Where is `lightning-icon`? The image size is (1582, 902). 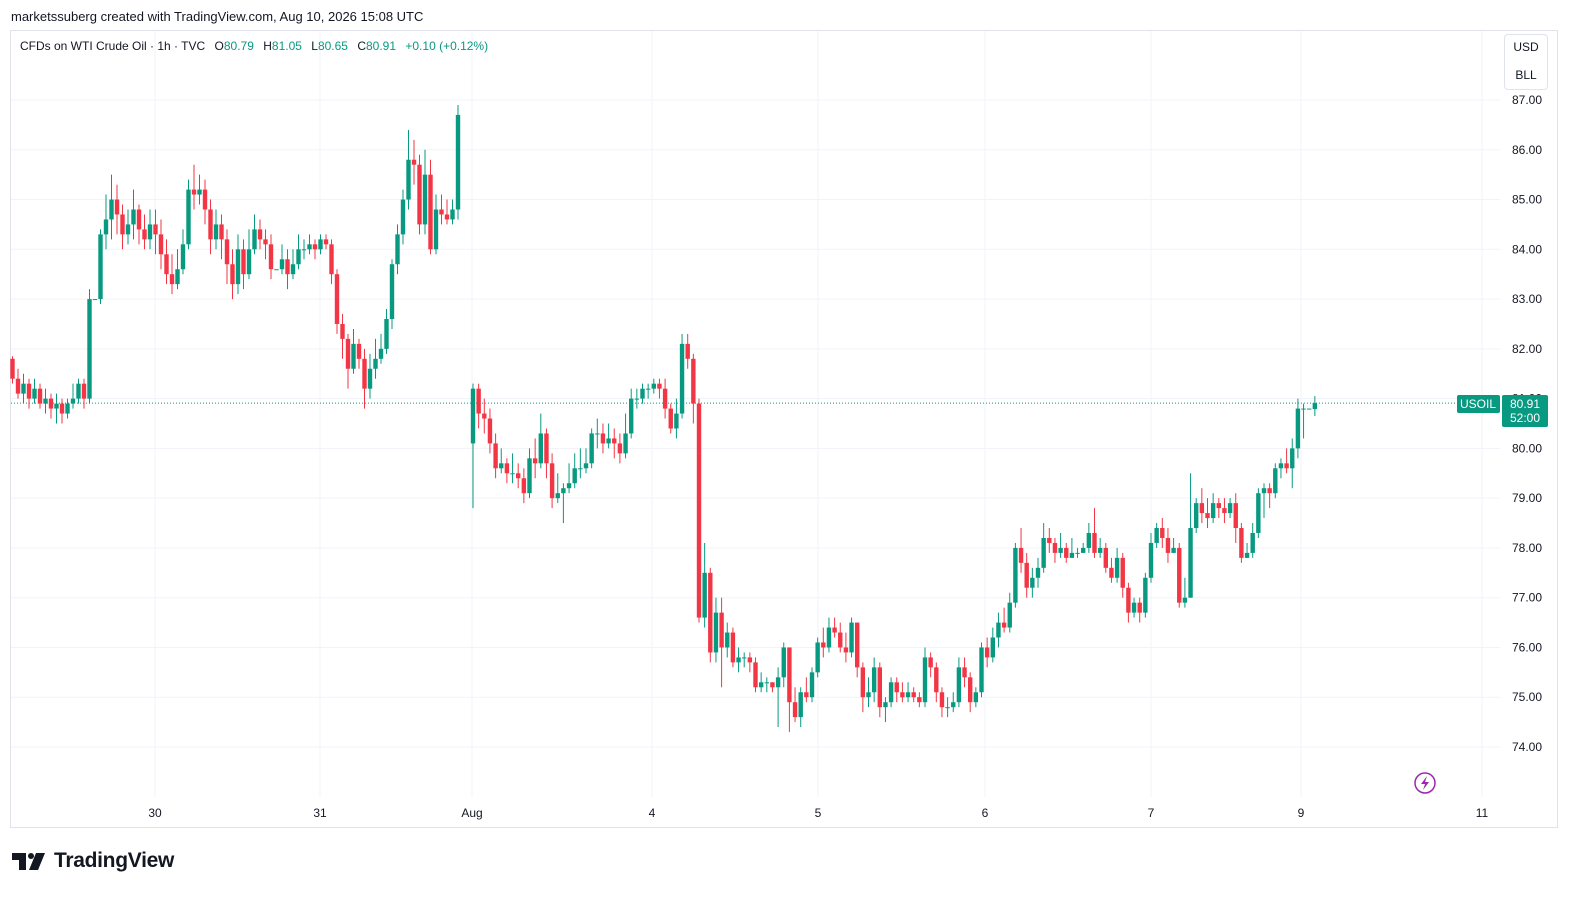 lightning-icon is located at coordinates (1425, 783).